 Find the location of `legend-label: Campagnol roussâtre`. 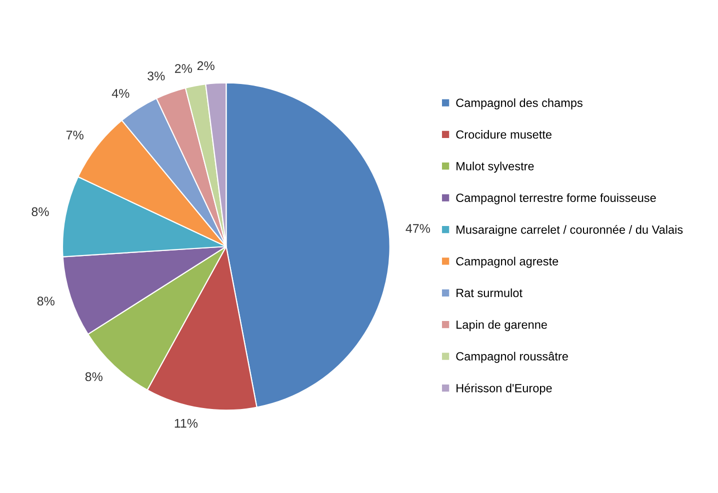

legend-label: Campagnol roussâtre is located at coordinates (512, 357).